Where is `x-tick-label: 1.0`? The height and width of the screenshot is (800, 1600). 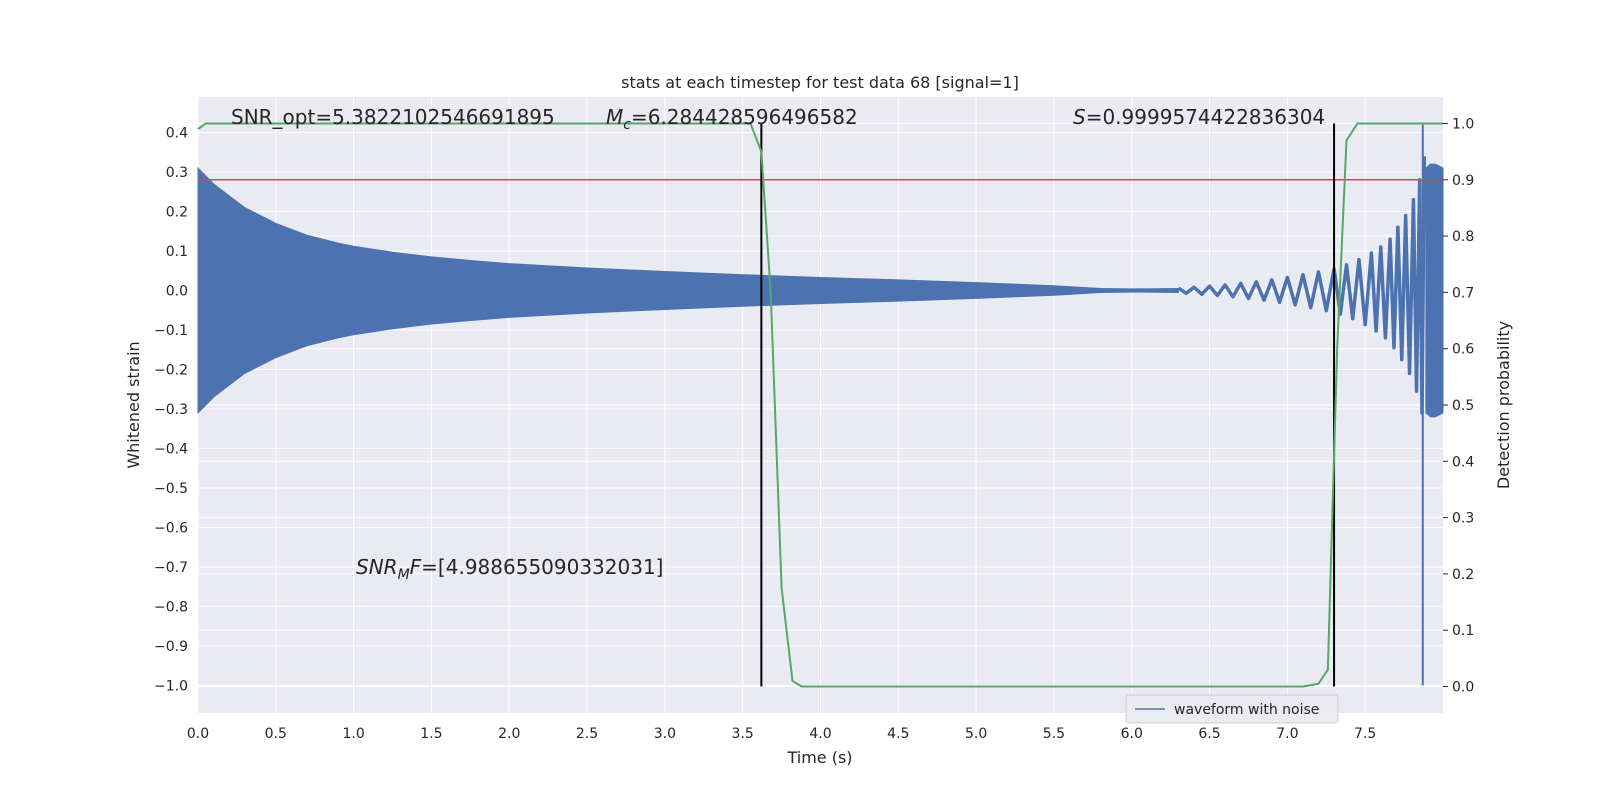
x-tick-label: 1.0 is located at coordinates (353, 734).